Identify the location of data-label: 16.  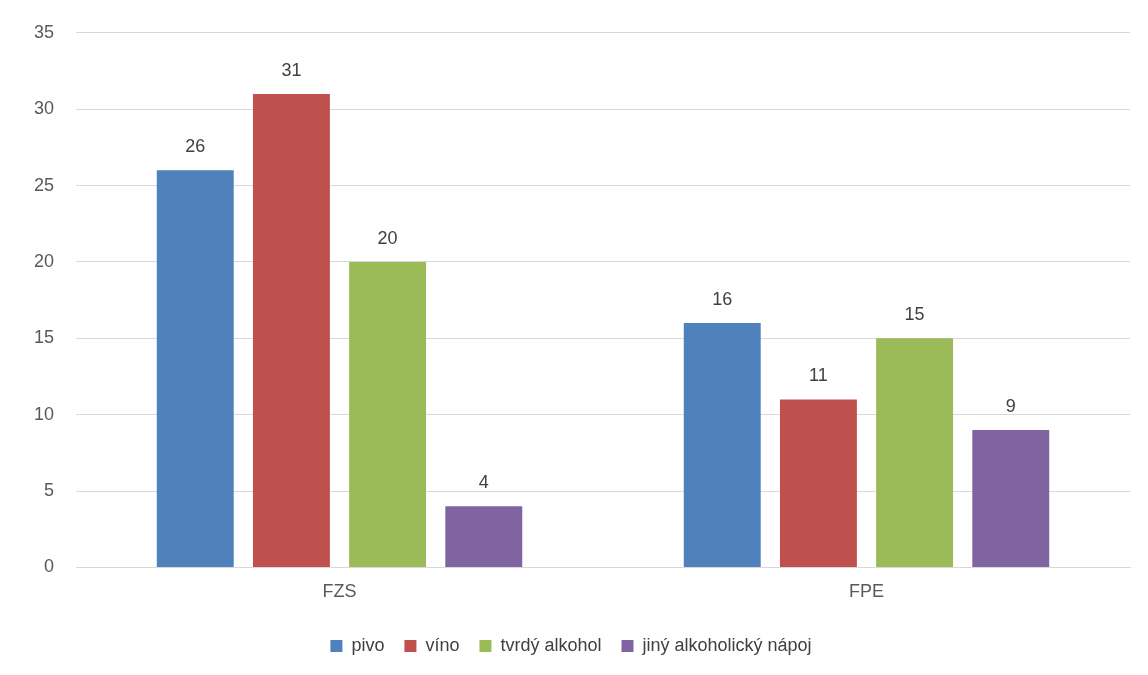
(722, 298).